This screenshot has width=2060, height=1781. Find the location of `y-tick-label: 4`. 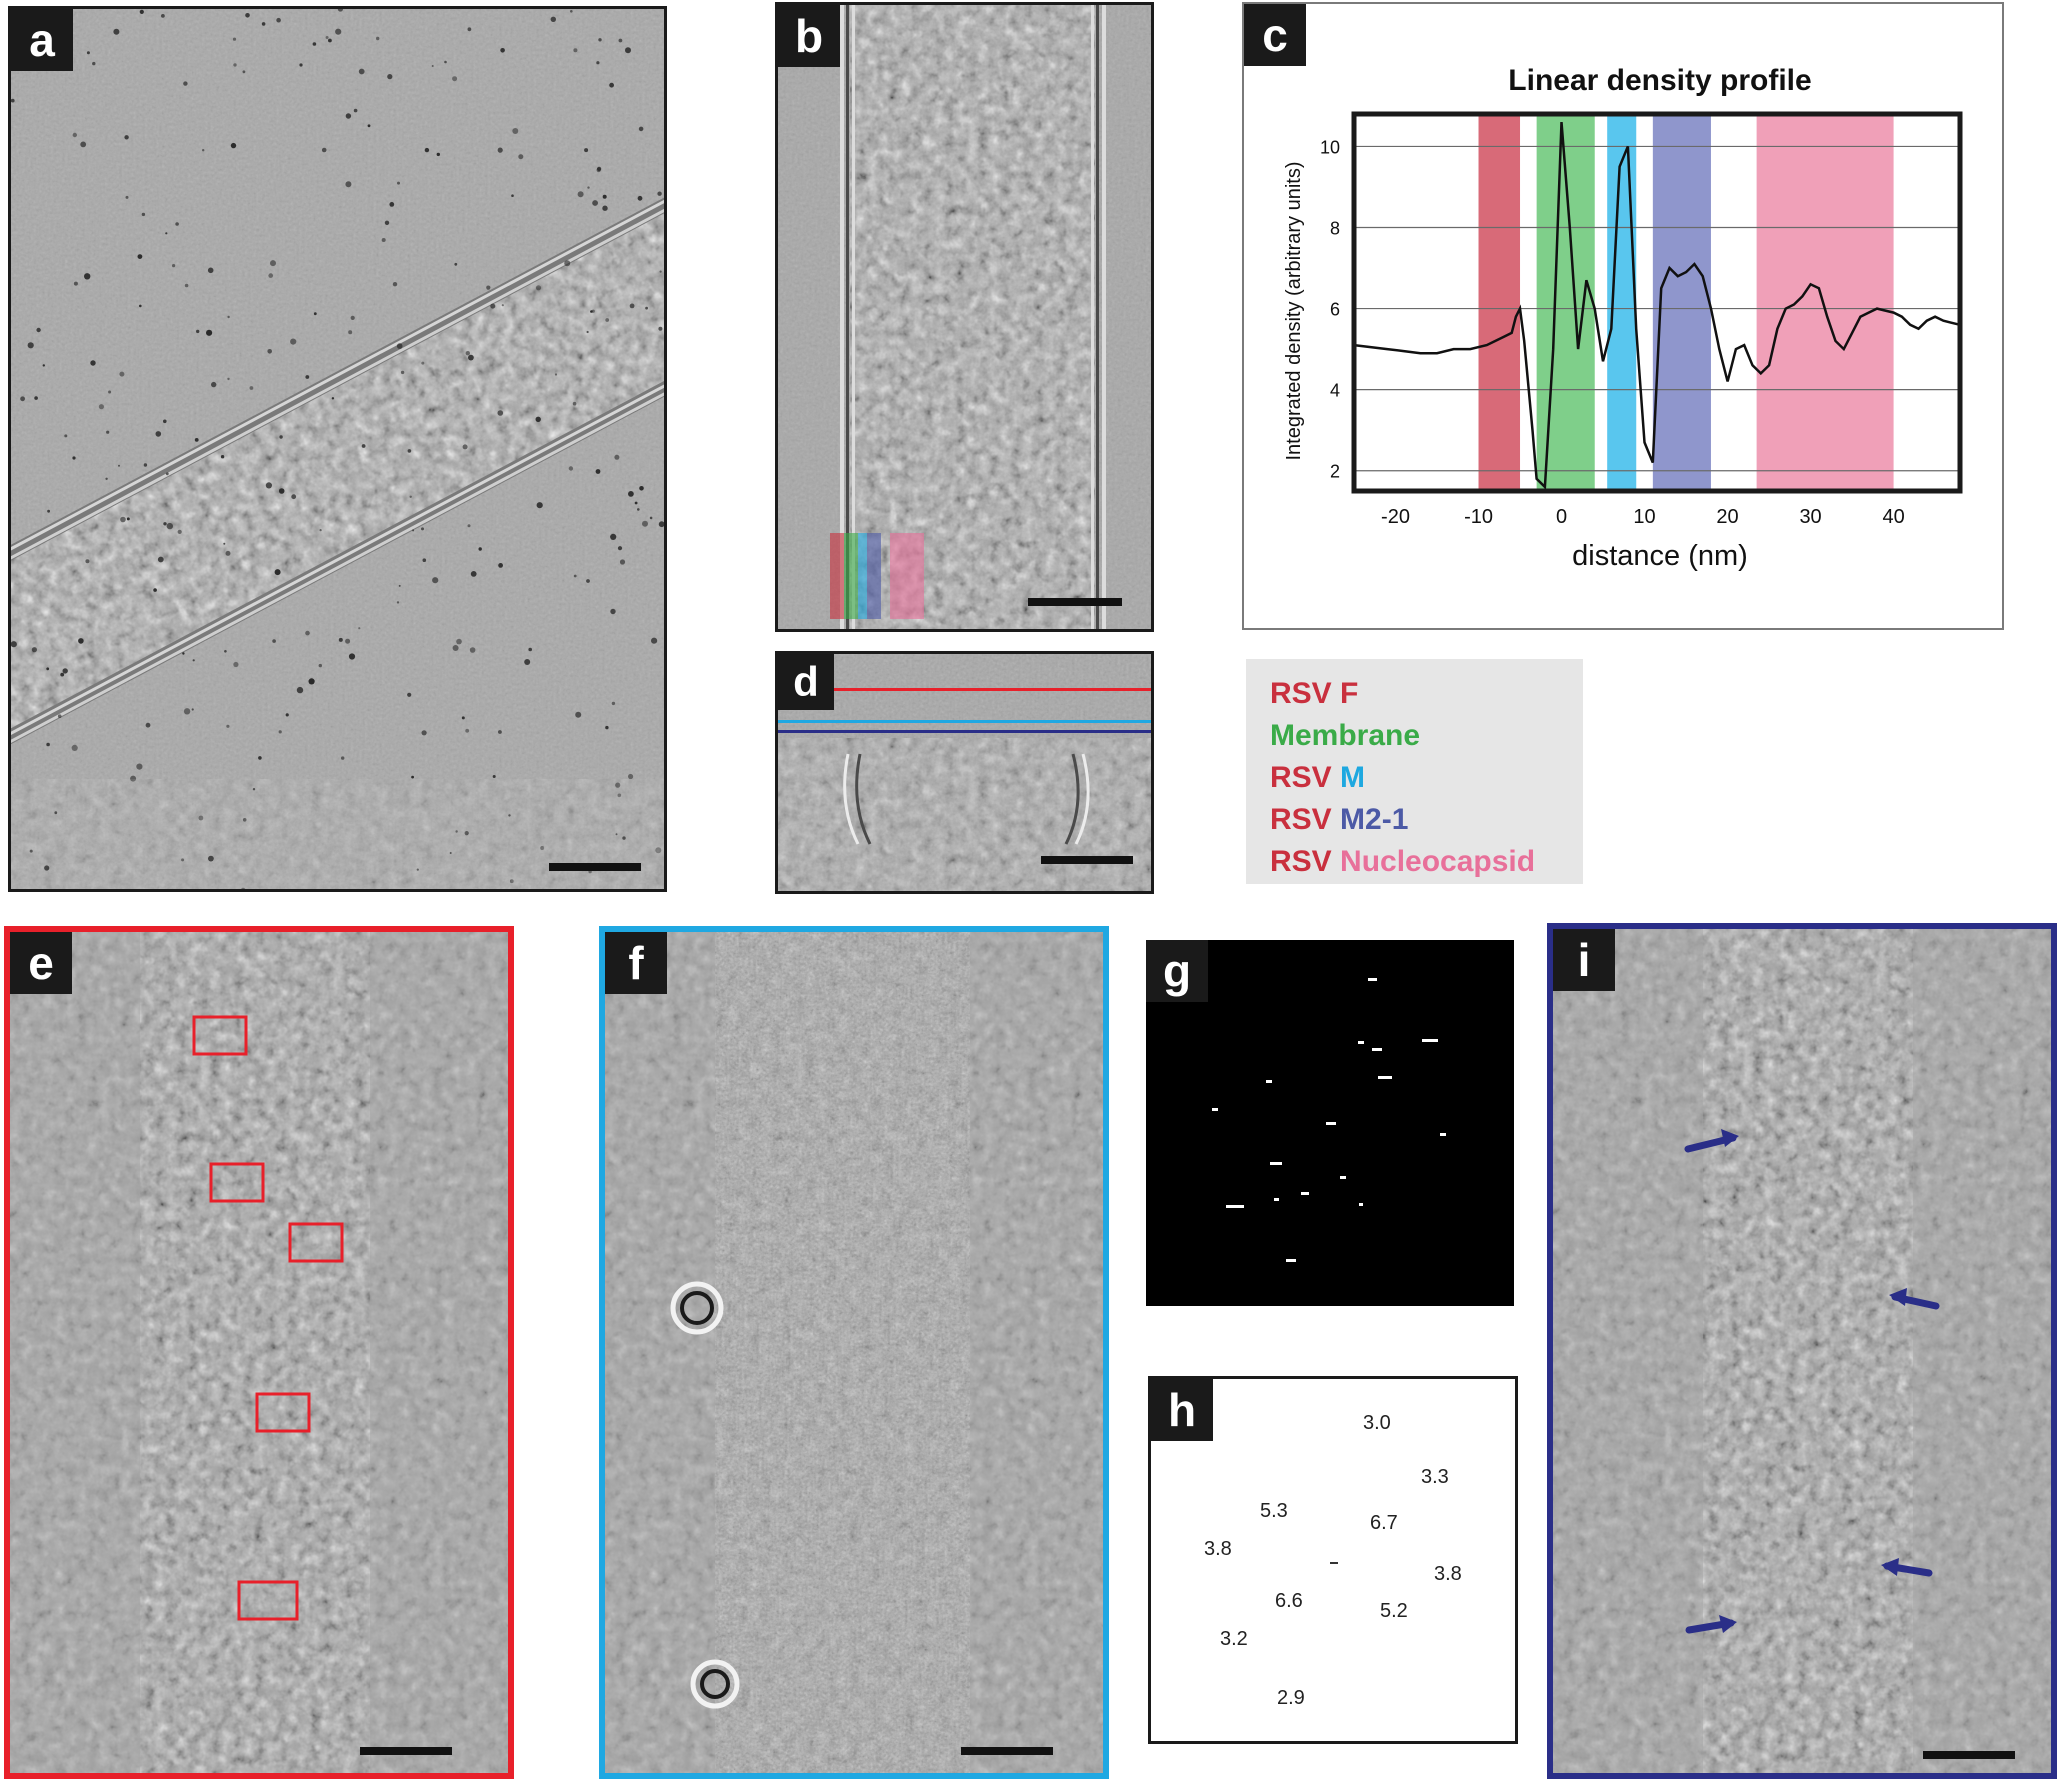

y-tick-label: 4 is located at coordinates (1335, 391).